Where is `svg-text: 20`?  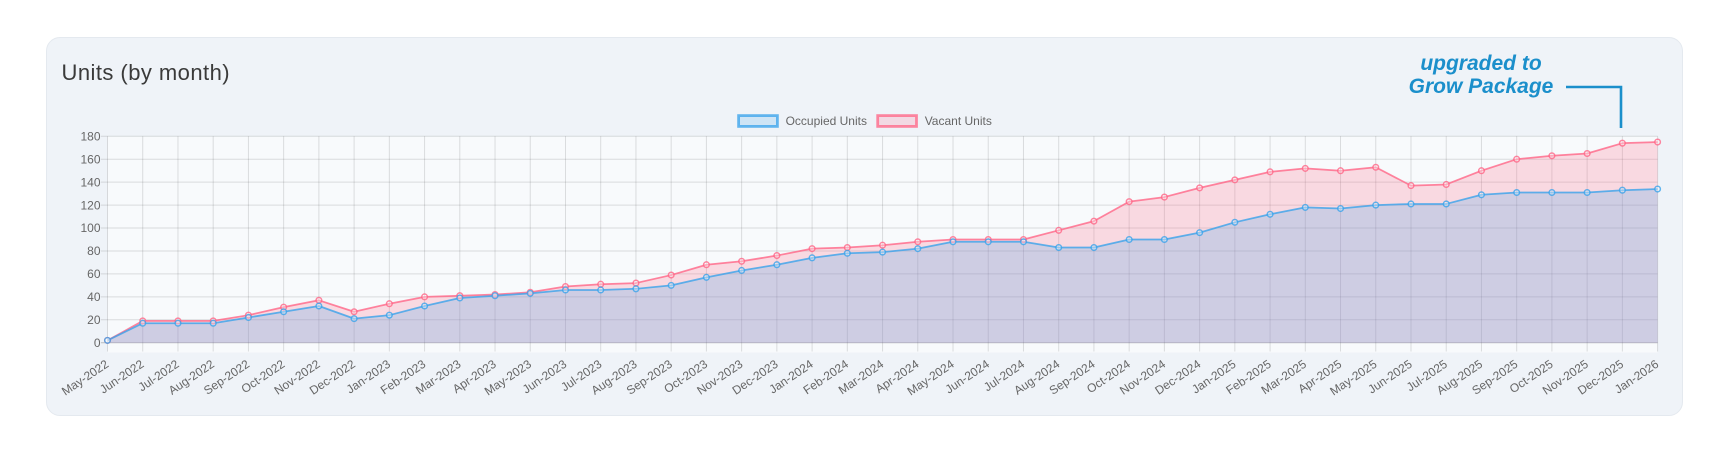 svg-text: 20 is located at coordinates (94, 320).